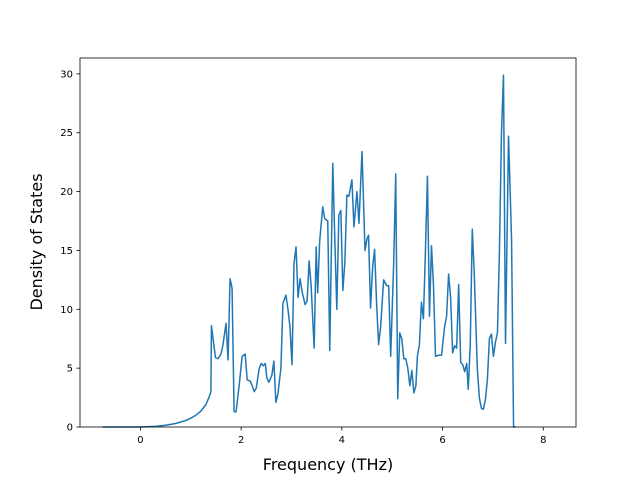 The image size is (640, 480). I want to click on x-tick-label: 8, so click(543, 440).